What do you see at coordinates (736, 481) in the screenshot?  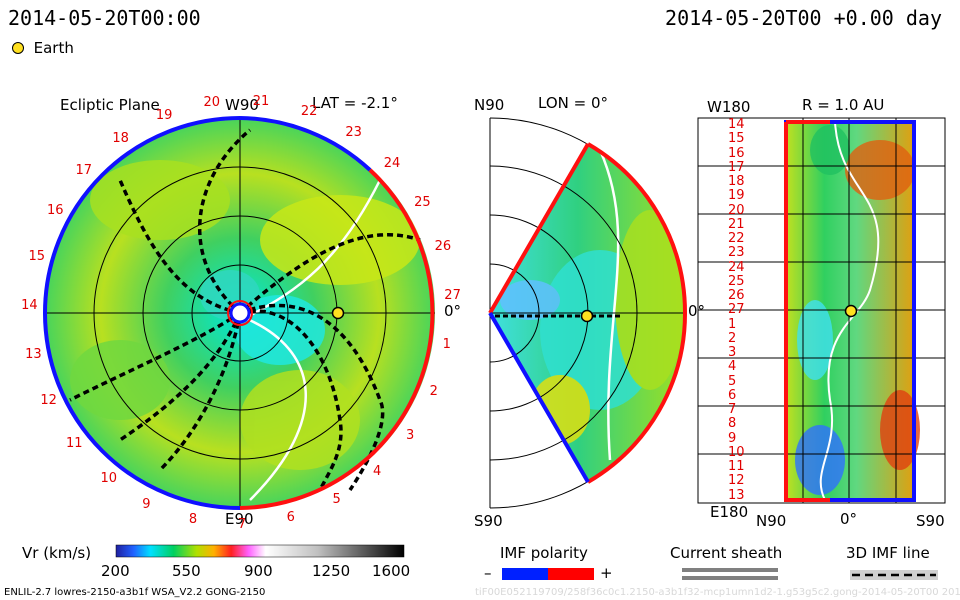 I see `map-day-label-12: 12` at bounding box center [736, 481].